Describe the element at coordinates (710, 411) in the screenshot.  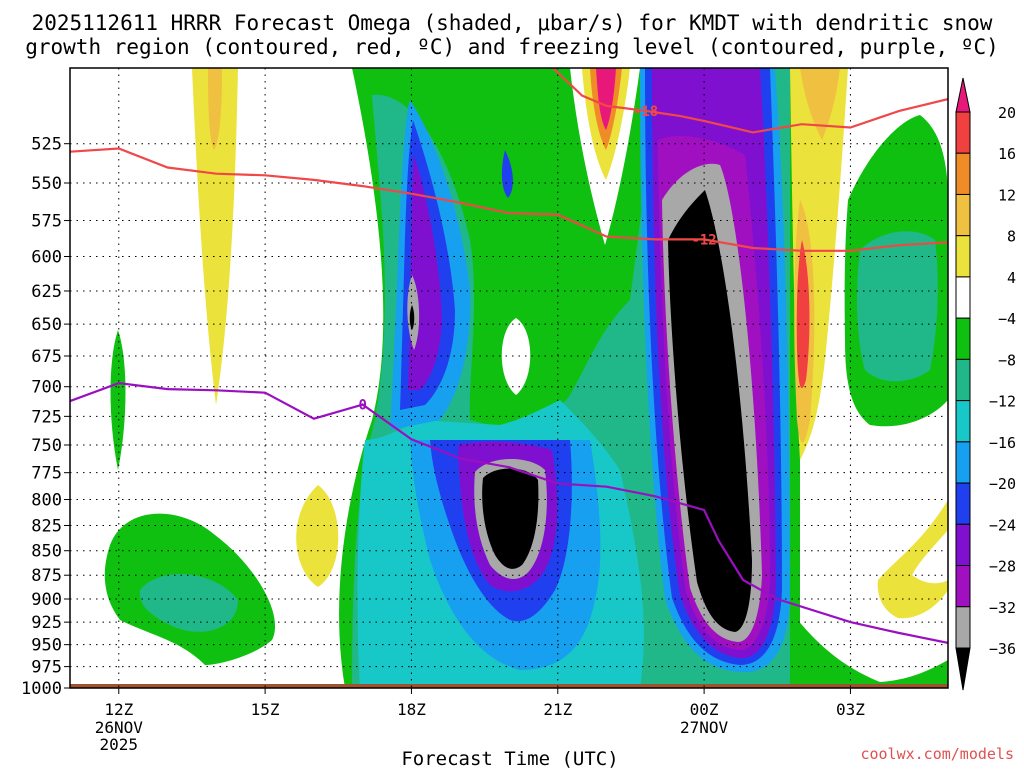
I see `omega-shade-black-maincore` at that location.